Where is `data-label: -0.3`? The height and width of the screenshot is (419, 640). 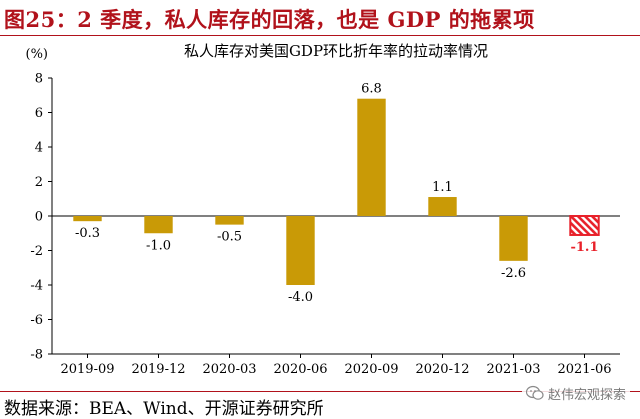
data-label: -0.3 is located at coordinates (87, 233).